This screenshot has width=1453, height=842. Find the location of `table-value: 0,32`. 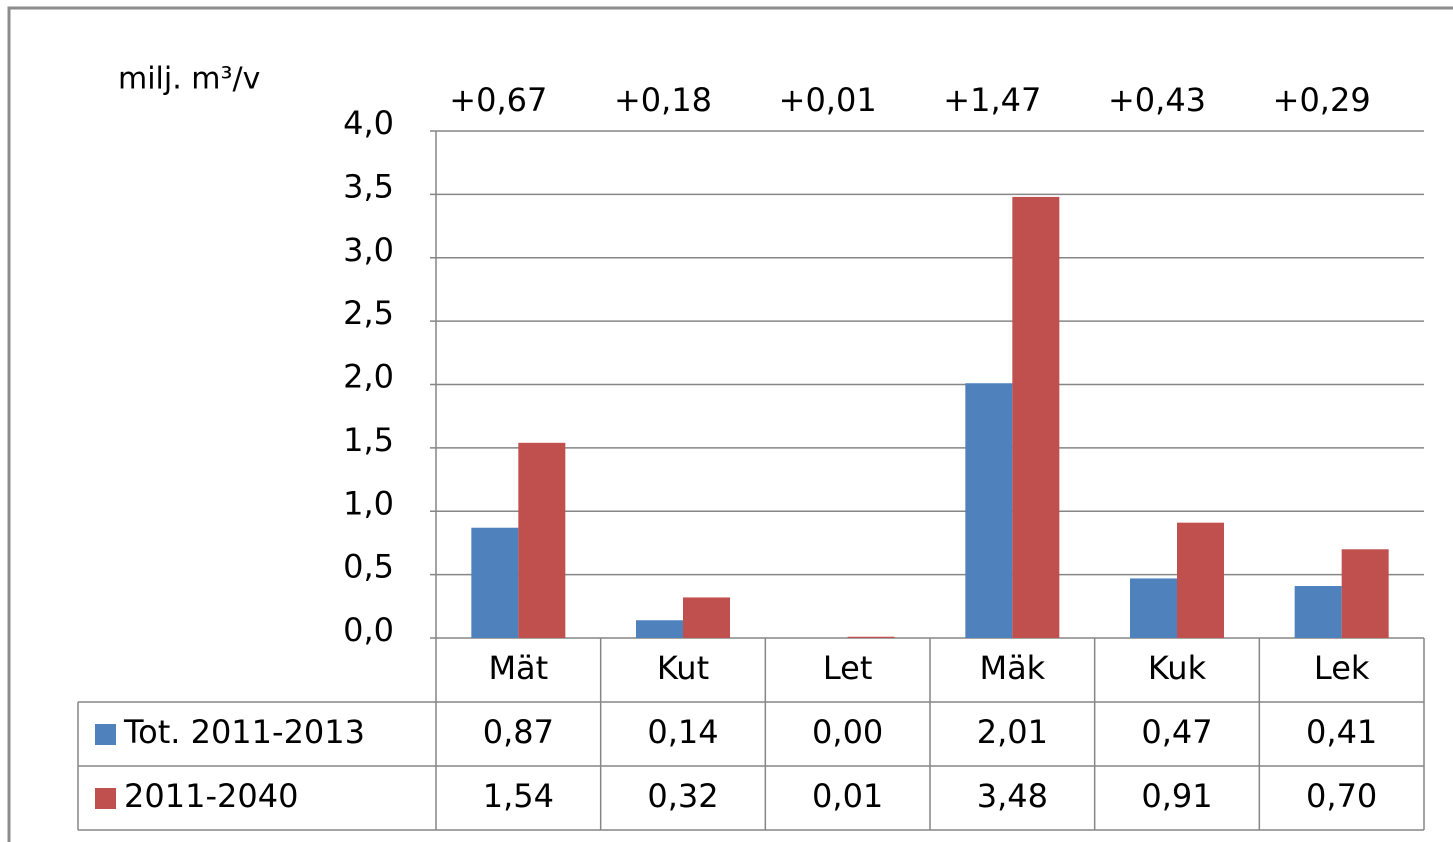

table-value: 0,32 is located at coordinates (682, 796).